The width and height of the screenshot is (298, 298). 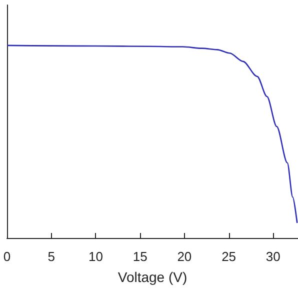 I want to click on x-tick-label: 10, so click(x=95, y=256).